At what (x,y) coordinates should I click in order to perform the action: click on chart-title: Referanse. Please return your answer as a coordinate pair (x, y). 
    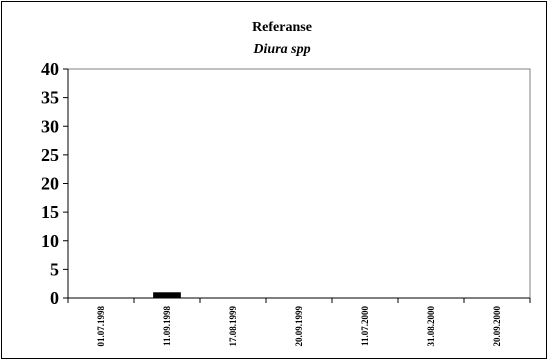
    Looking at the image, I should click on (282, 27).